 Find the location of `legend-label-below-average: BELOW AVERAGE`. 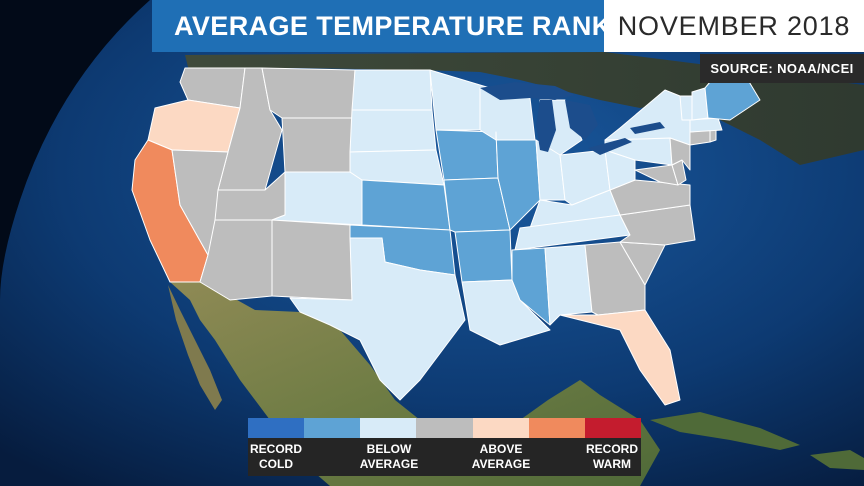

legend-label-below-average: BELOW AVERAGE is located at coordinates (389, 457).